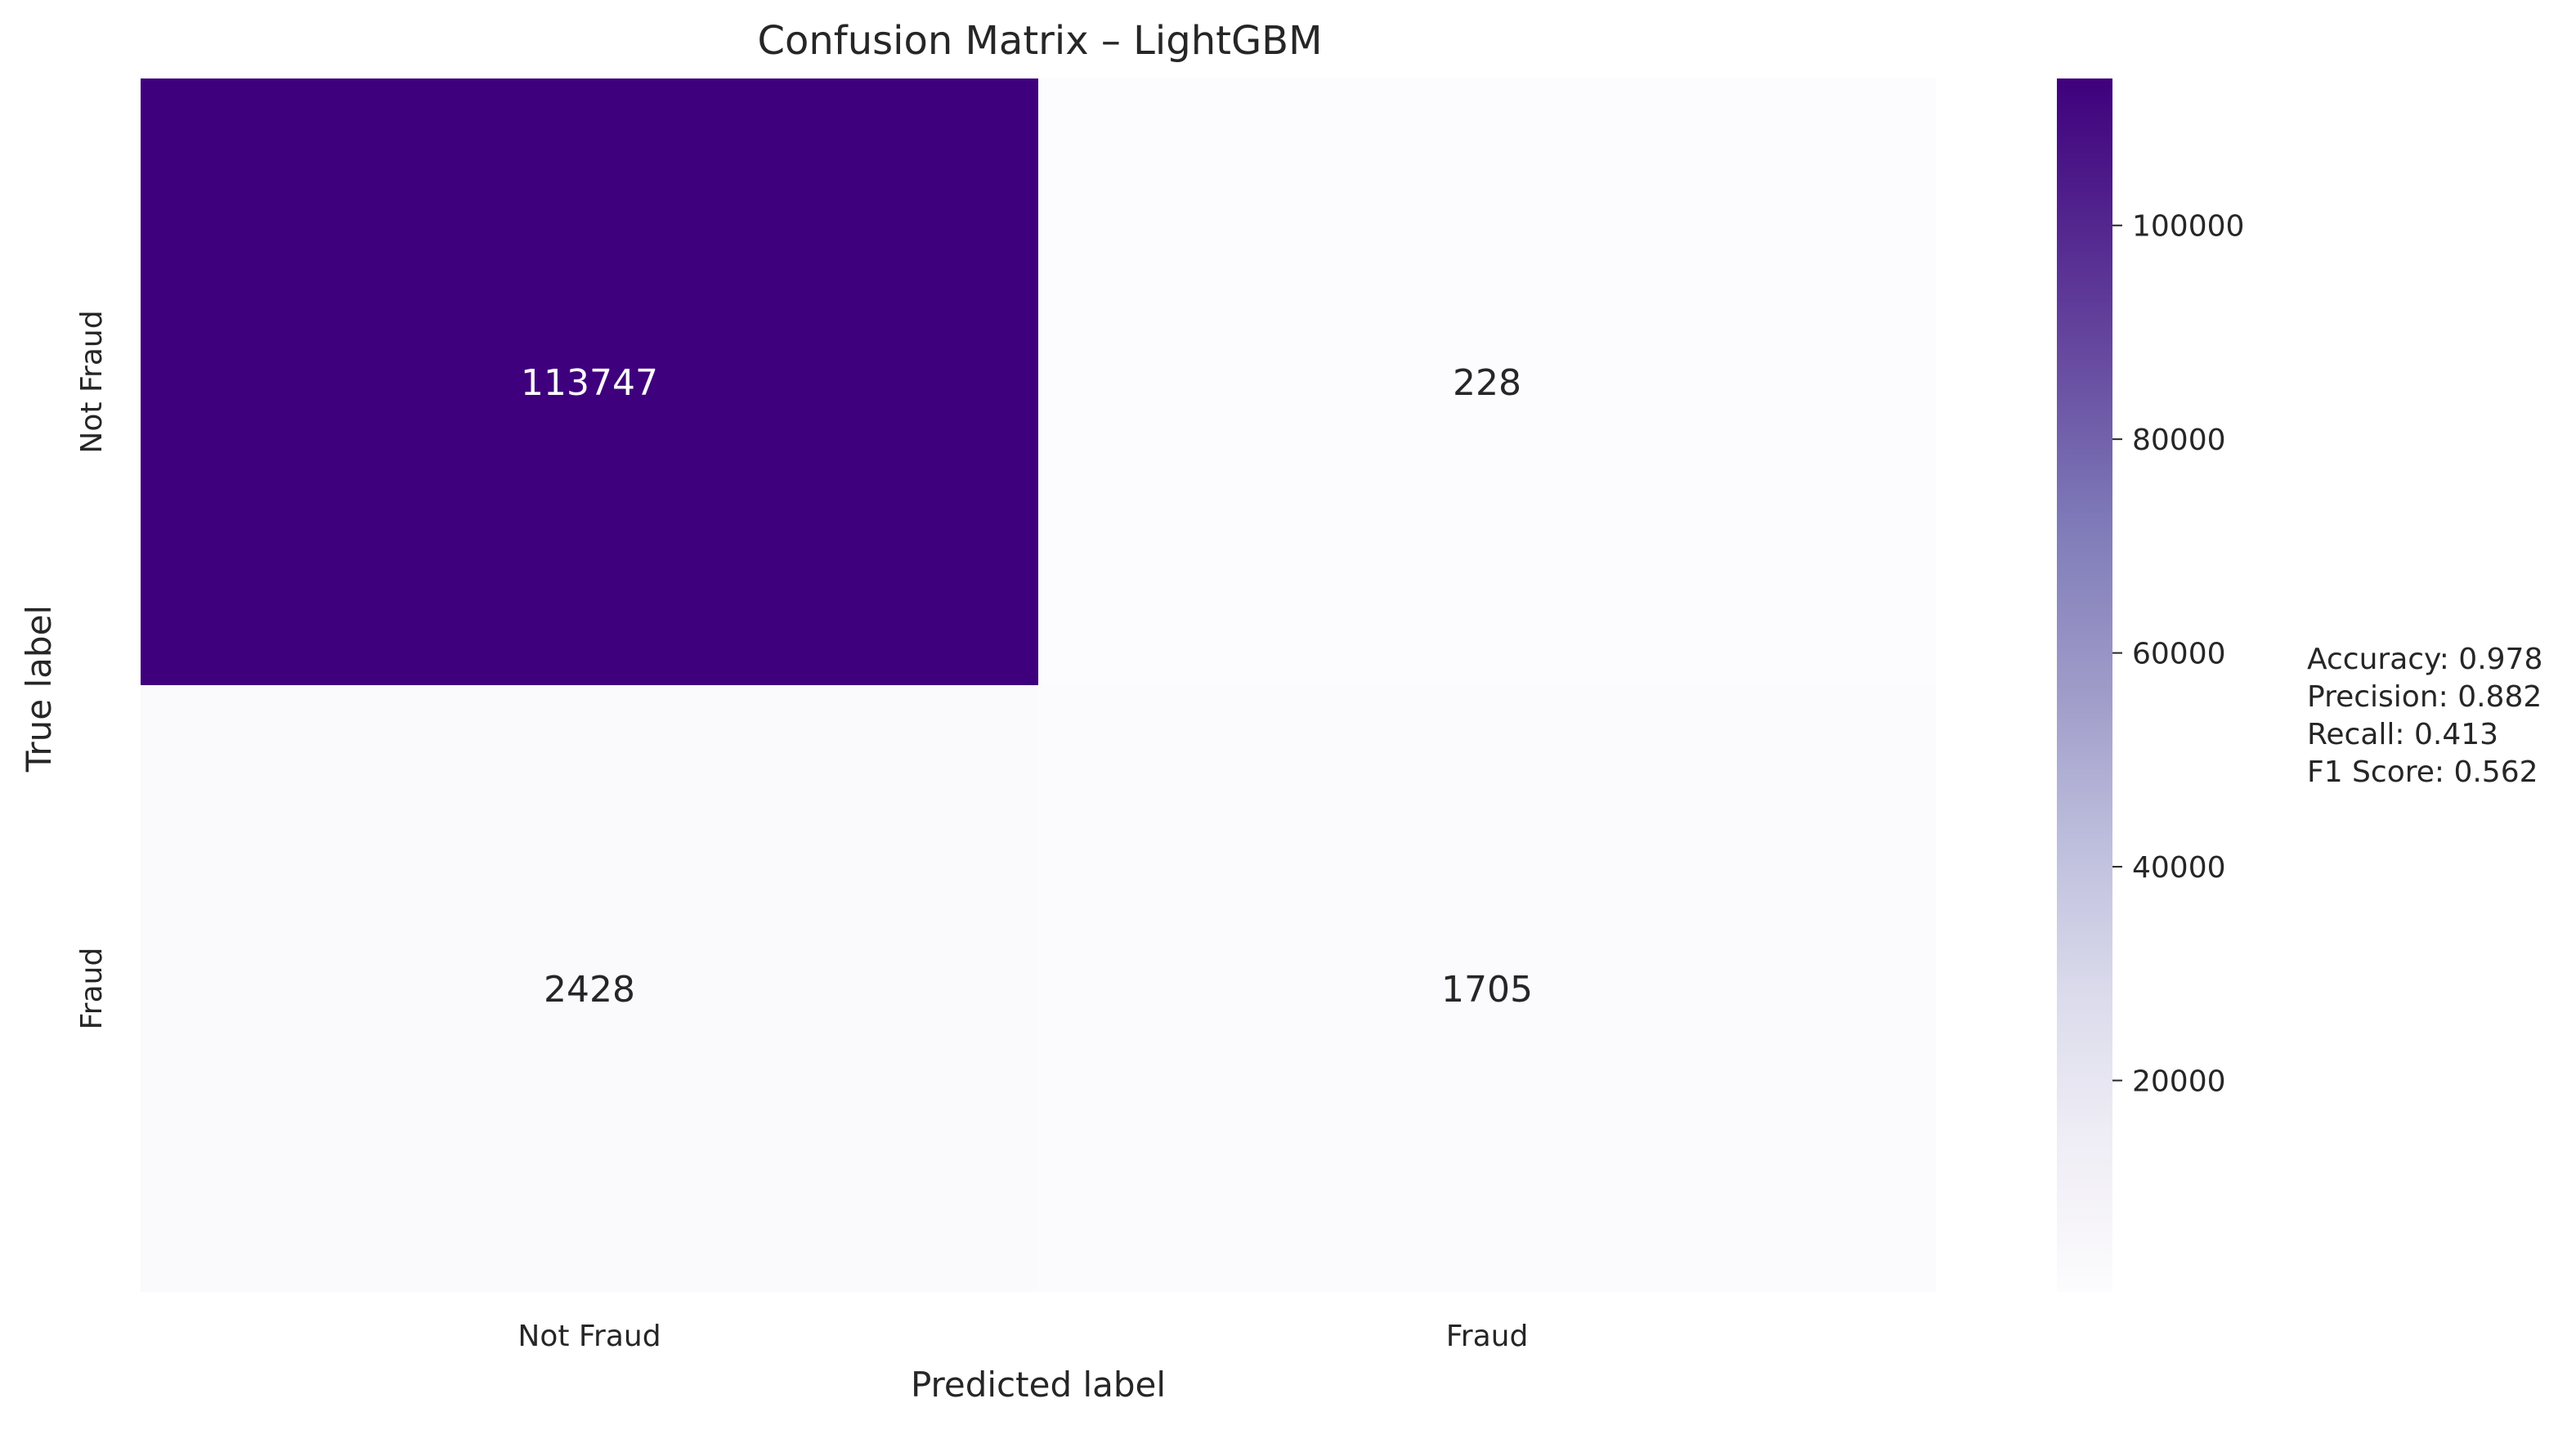  What do you see at coordinates (2188, 227) in the screenshot?
I see `colorbar-tick-label: 100000` at bounding box center [2188, 227].